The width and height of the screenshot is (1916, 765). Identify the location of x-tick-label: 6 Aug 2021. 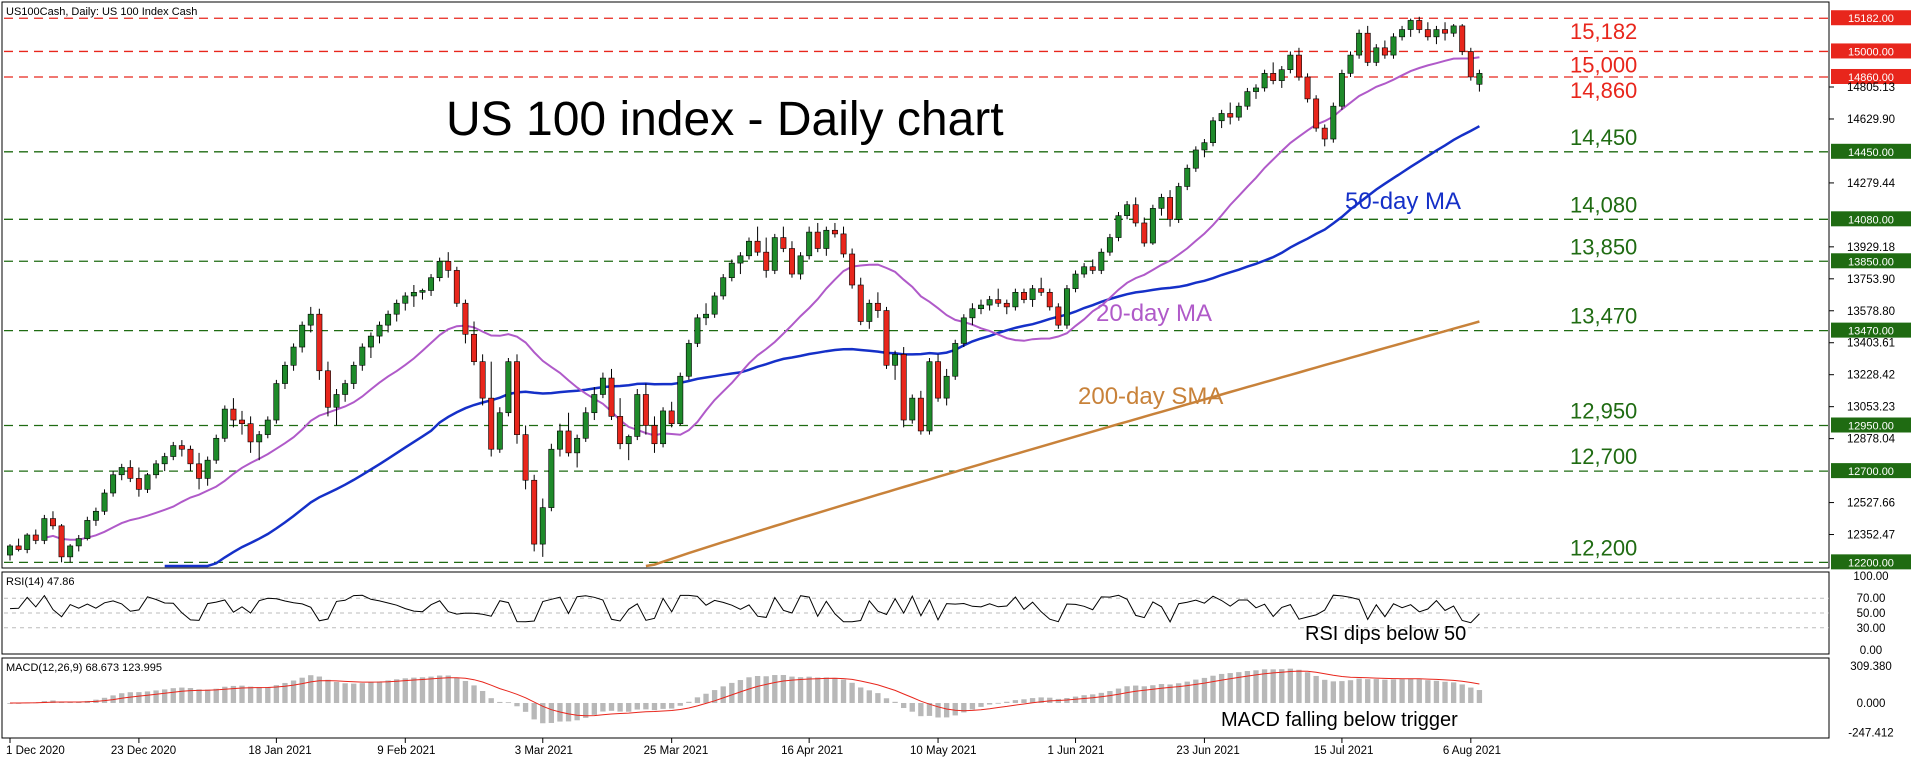
(1472, 751).